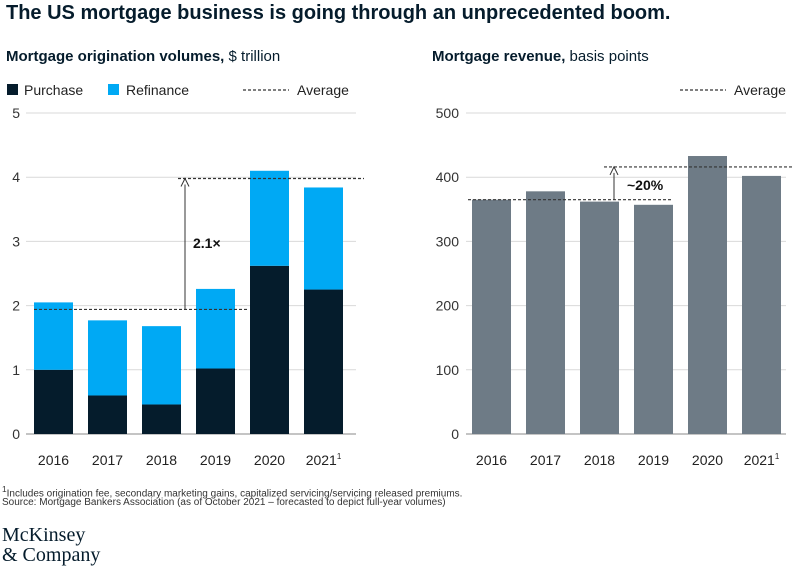 This screenshot has width=804, height=572. Describe the element at coordinates (545, 460) in the screenshot. I see `revenue-xtick-label: 2017` at that location.